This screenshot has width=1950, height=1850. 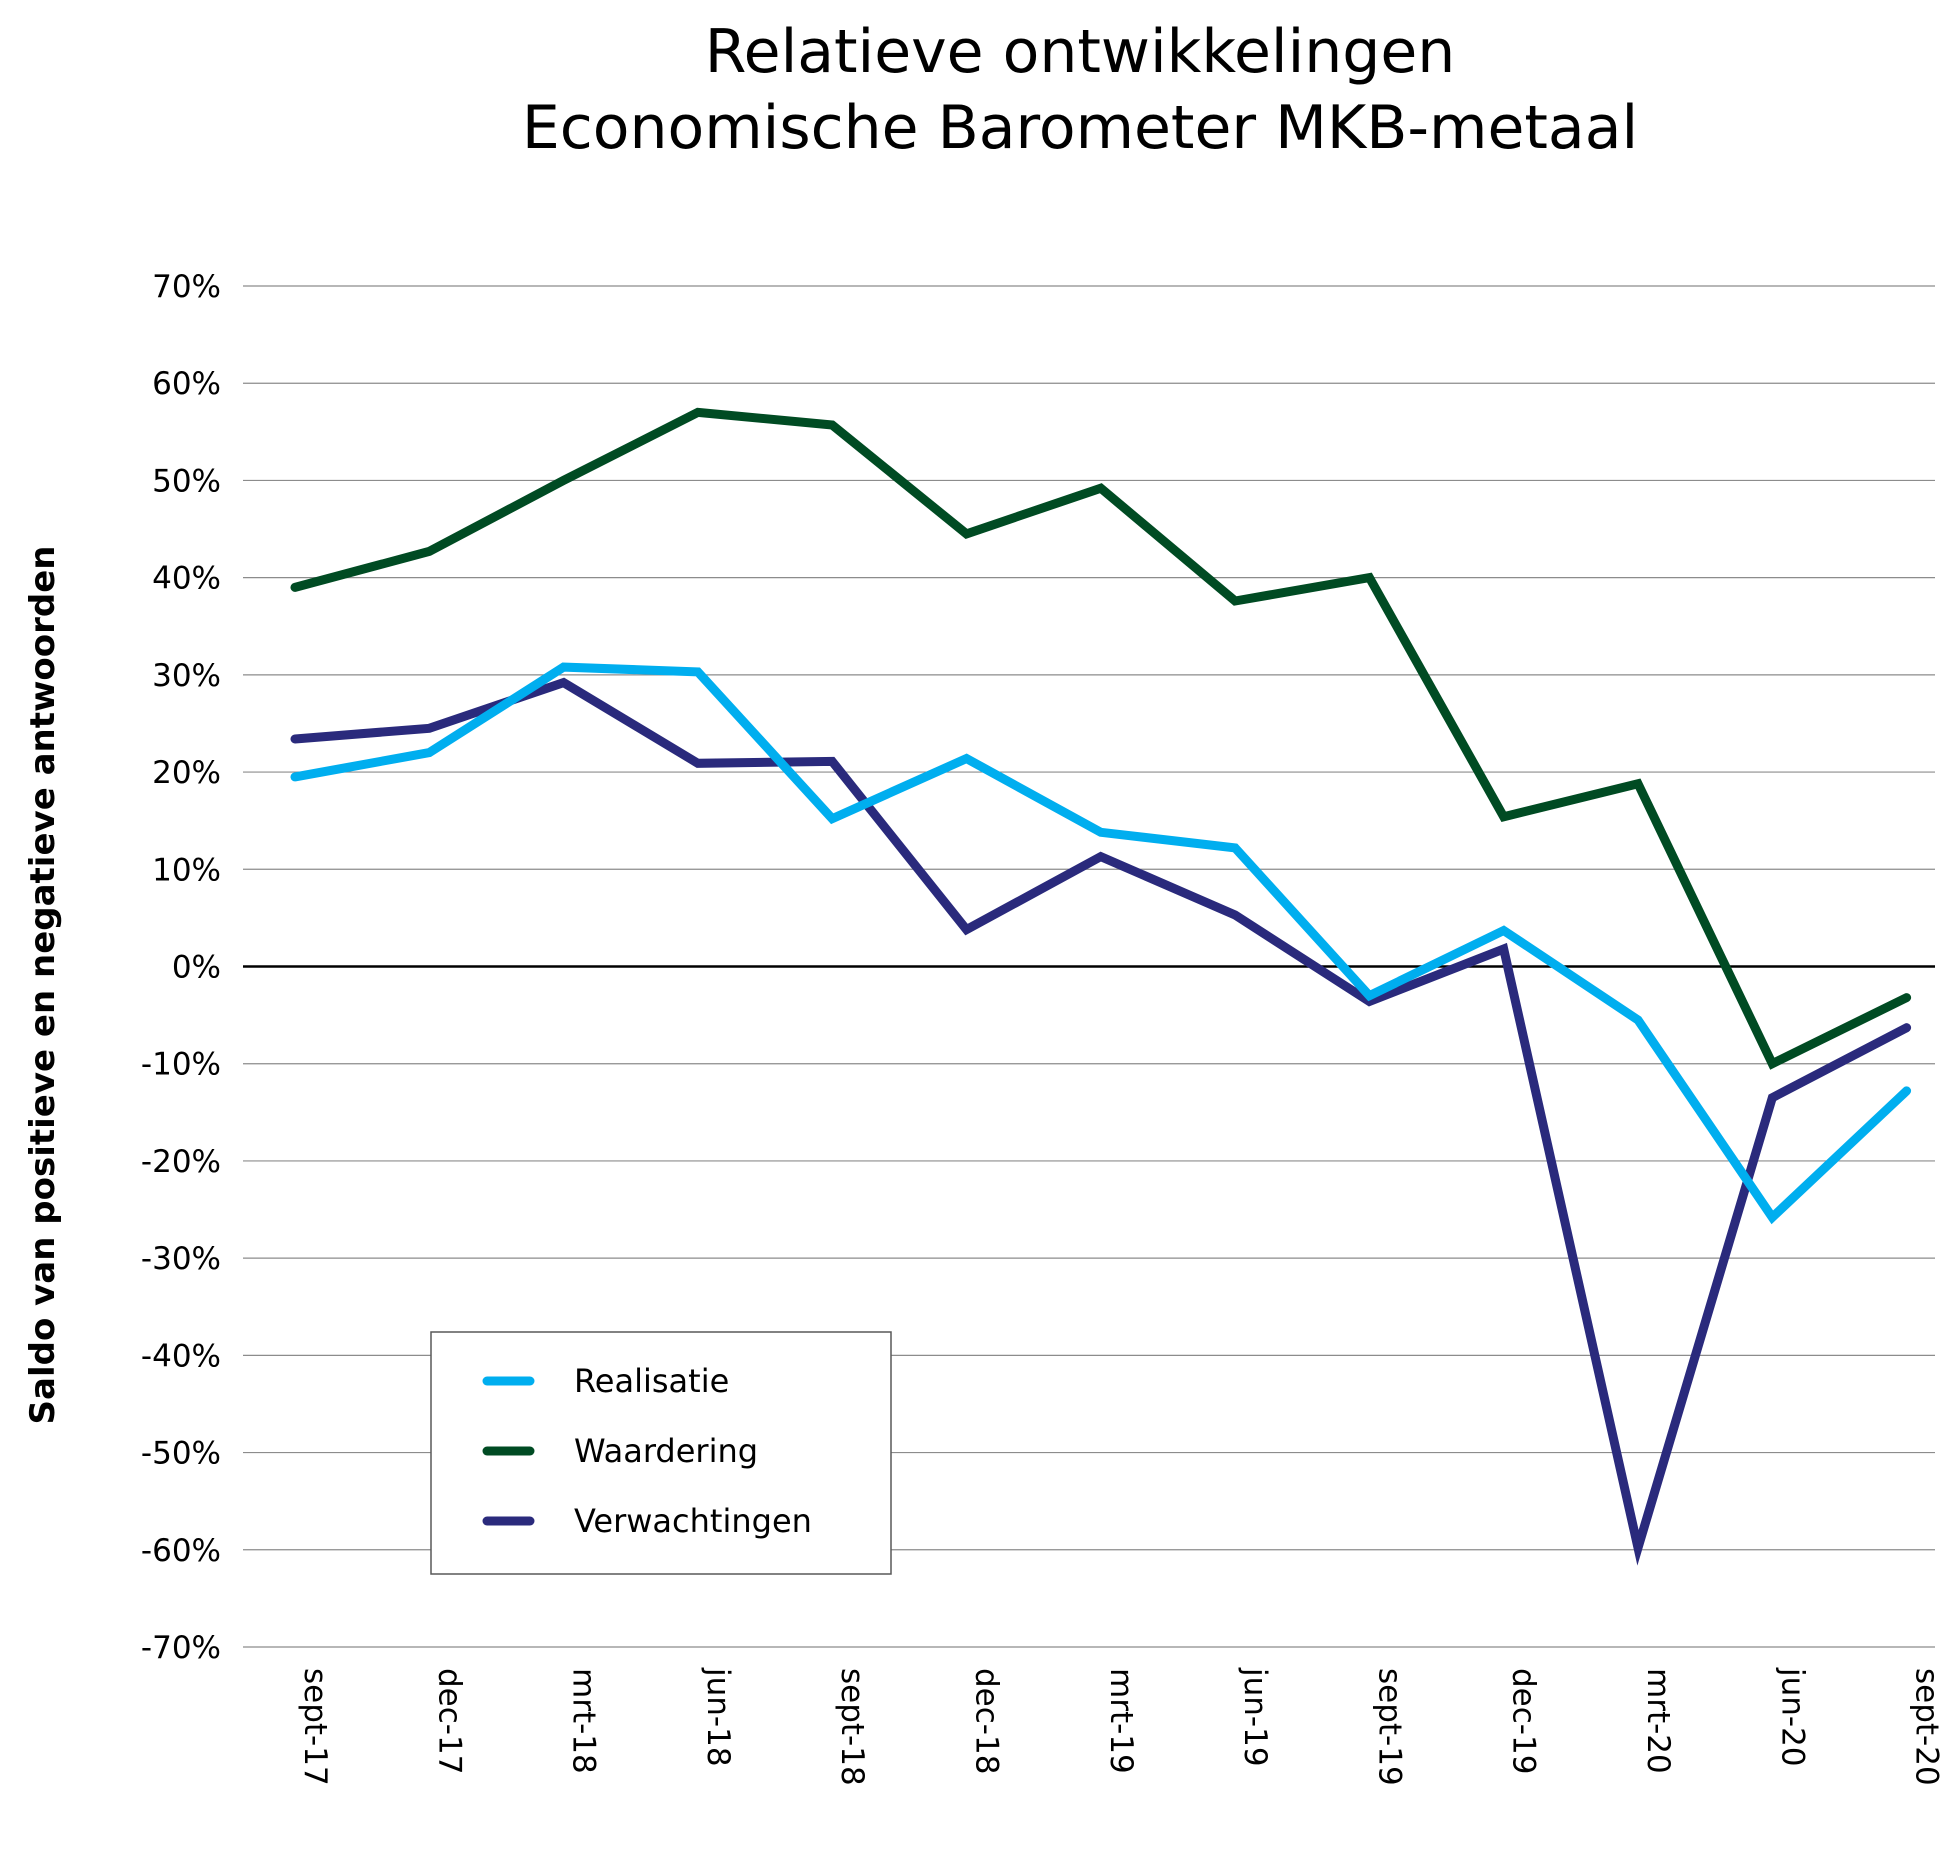 I want to click on y-tick-label: 50%, so click(x=186, y=481).